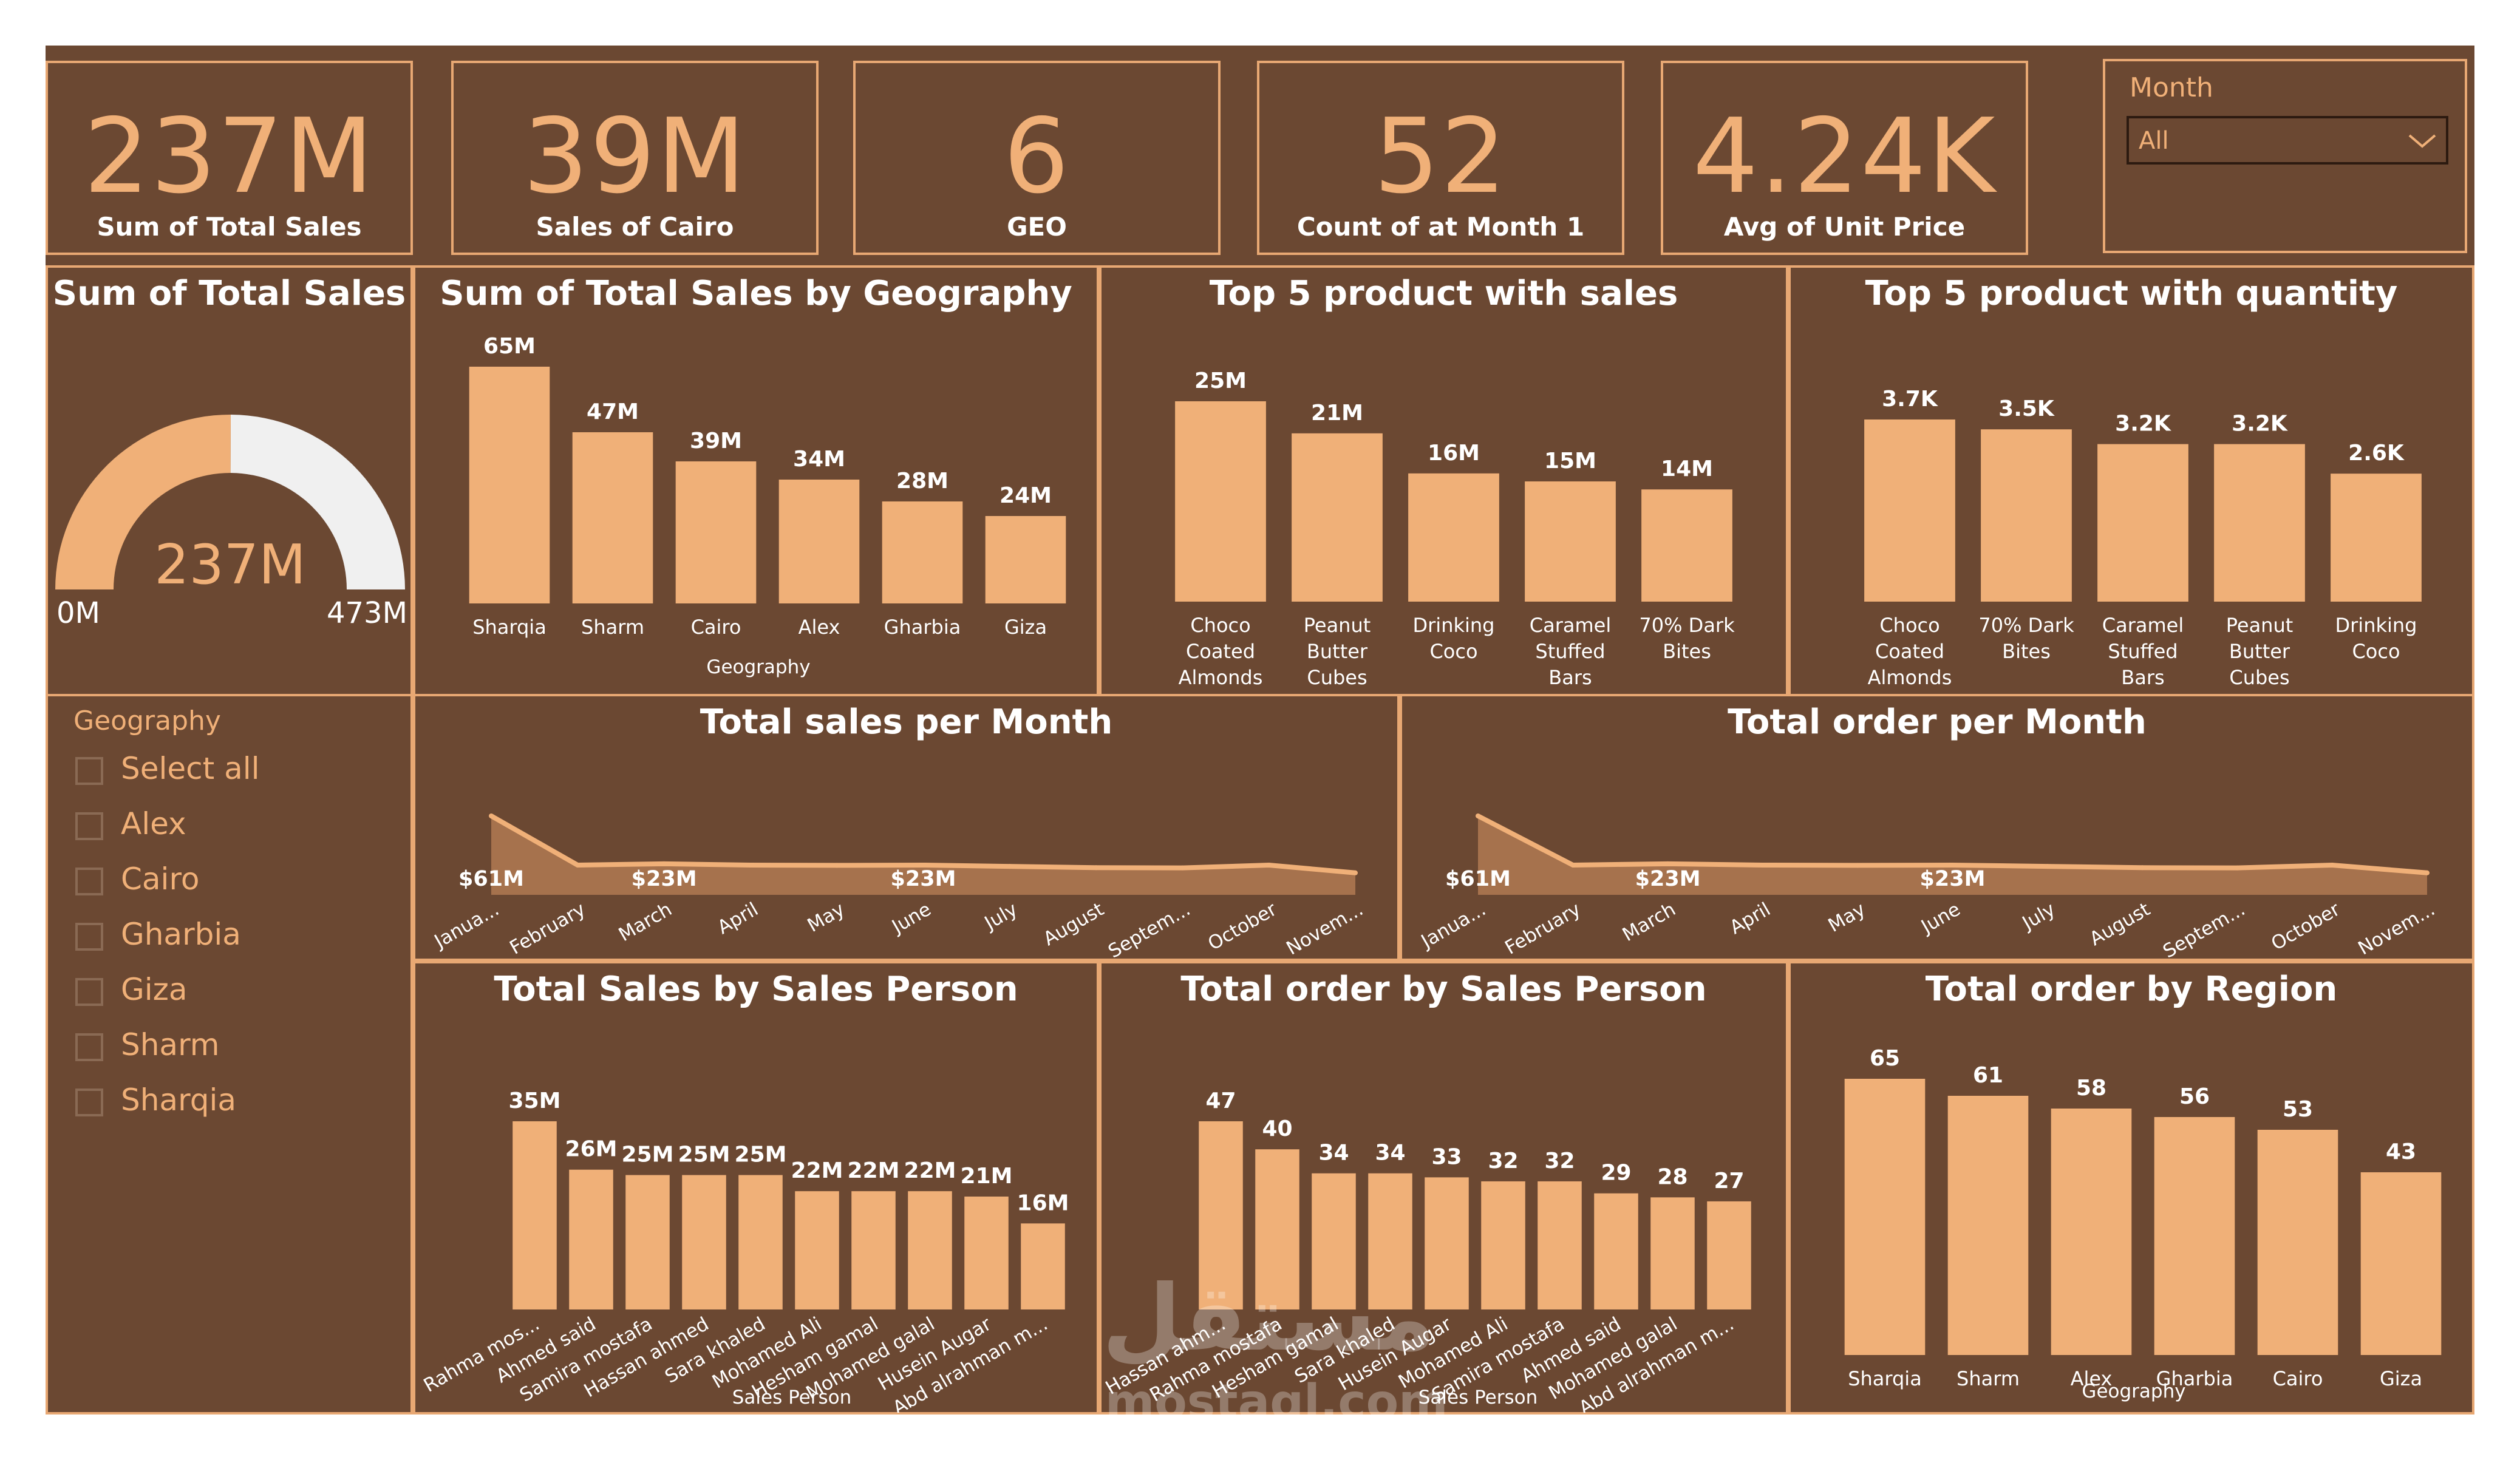  What do you see at coordinates (2143, 651) in the screenshot?
I see `tick-label: Caramel Stuffed Bars` at bounding box center [2143, 651].